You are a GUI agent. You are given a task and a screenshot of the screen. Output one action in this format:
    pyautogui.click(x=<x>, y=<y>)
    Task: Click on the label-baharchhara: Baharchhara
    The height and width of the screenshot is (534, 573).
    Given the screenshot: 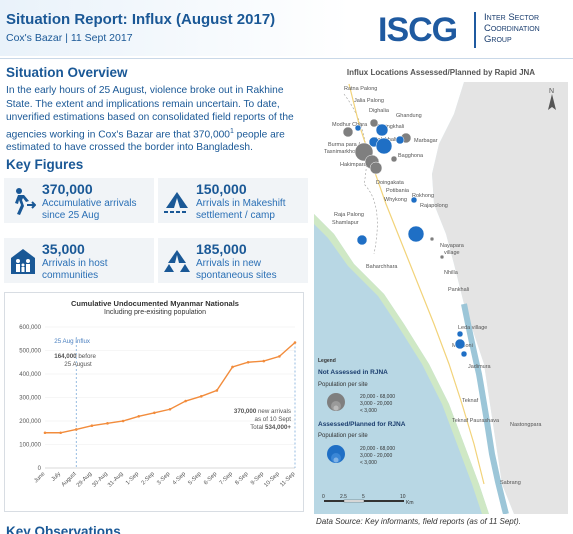 What is the action you would take?
    pyautogui.click(x=382, y=267)
    